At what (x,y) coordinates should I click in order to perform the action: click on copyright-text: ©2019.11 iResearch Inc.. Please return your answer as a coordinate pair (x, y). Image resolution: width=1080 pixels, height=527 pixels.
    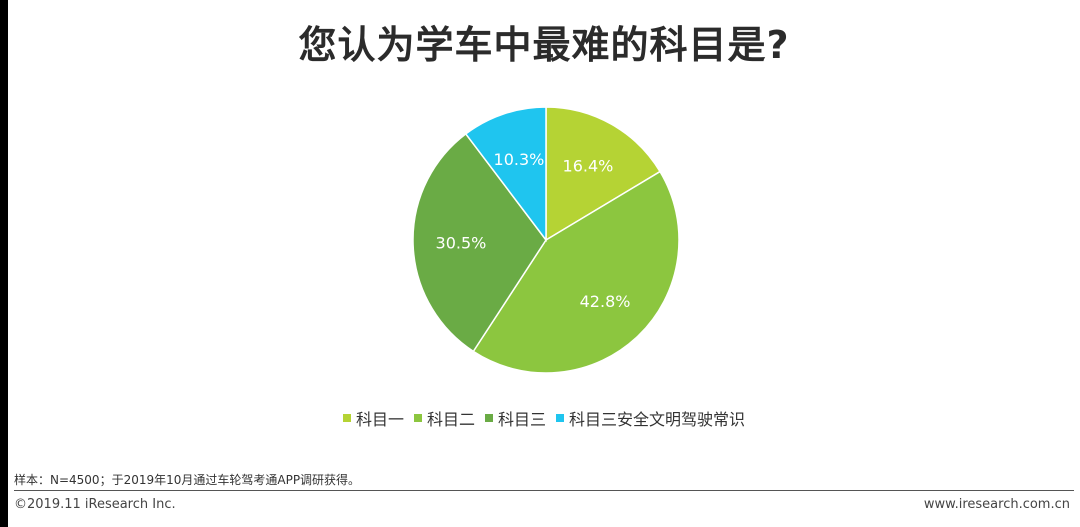
    Looking at the image, I should click on (95, 504).